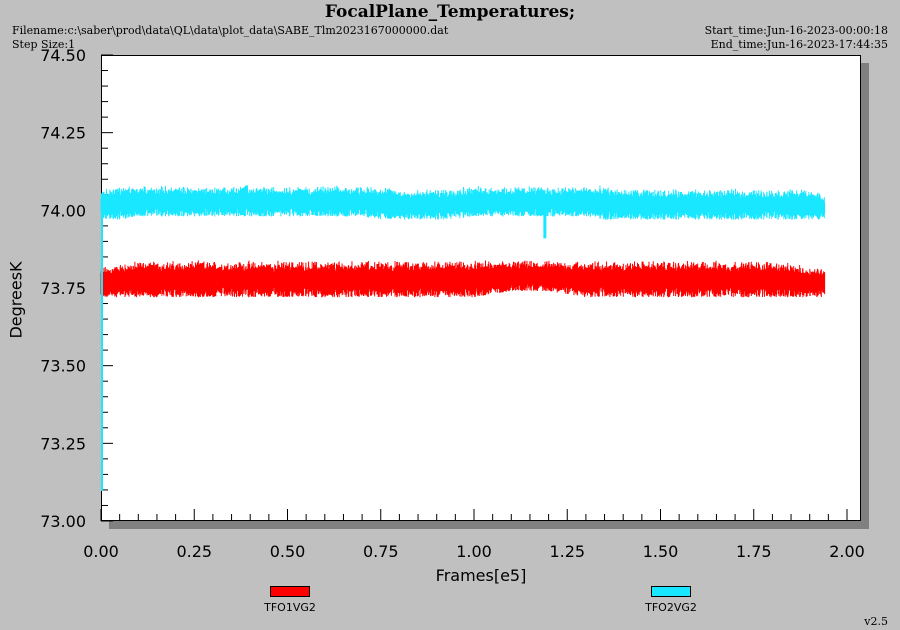 The height and width of the screenshot is (630, 900). I want to click on y-tick-label: 73.50, so click(63, 366).